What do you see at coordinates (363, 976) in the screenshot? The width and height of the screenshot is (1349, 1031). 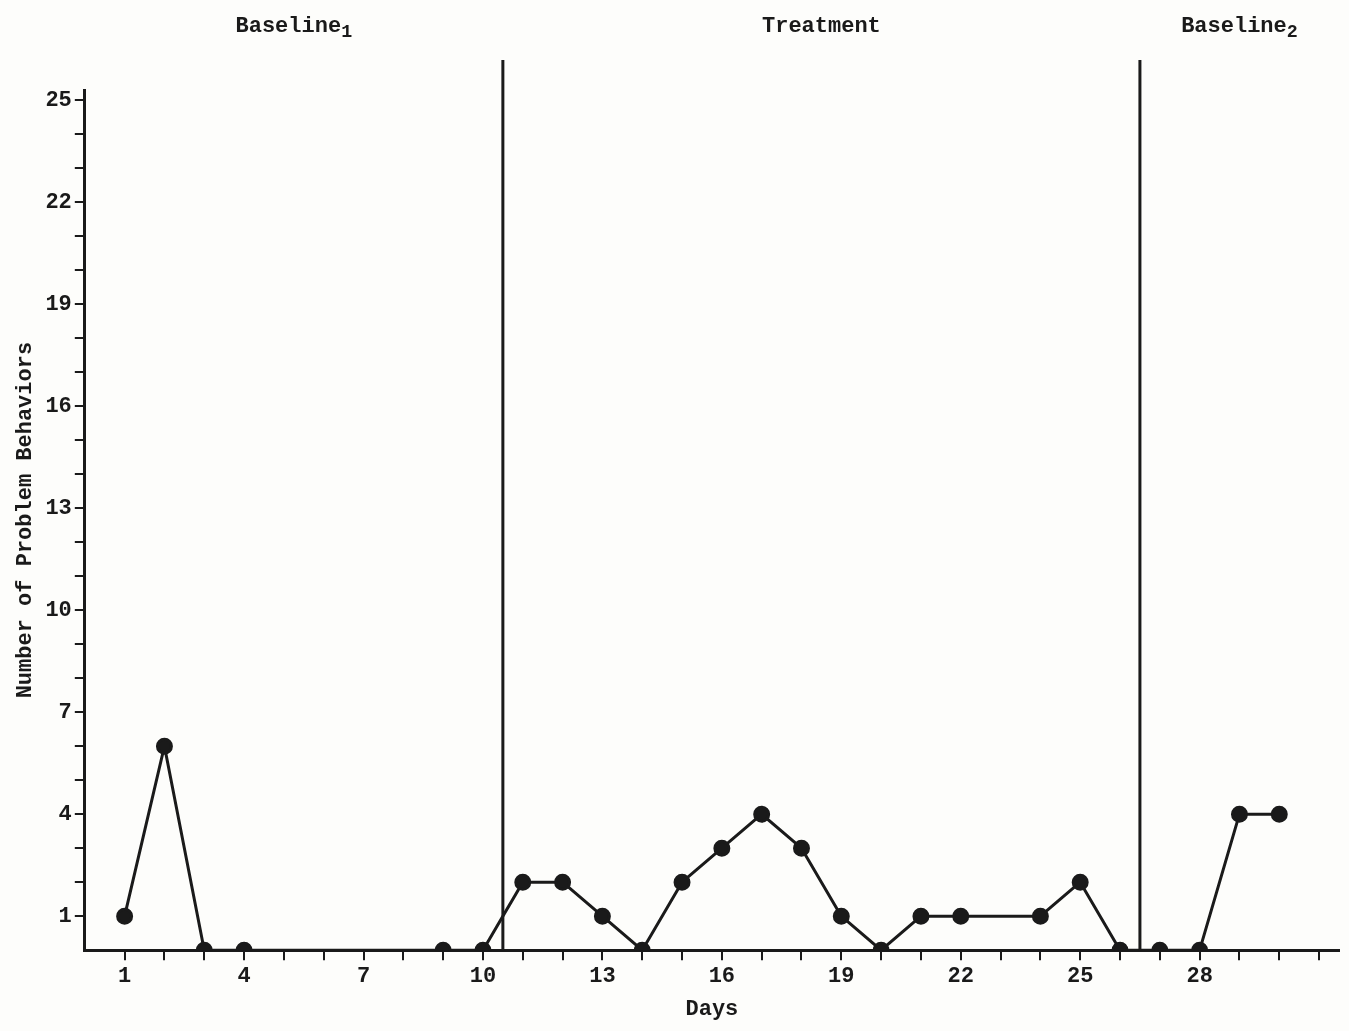 I see `x-tick-label: 7` at bounding box center [363, 976].